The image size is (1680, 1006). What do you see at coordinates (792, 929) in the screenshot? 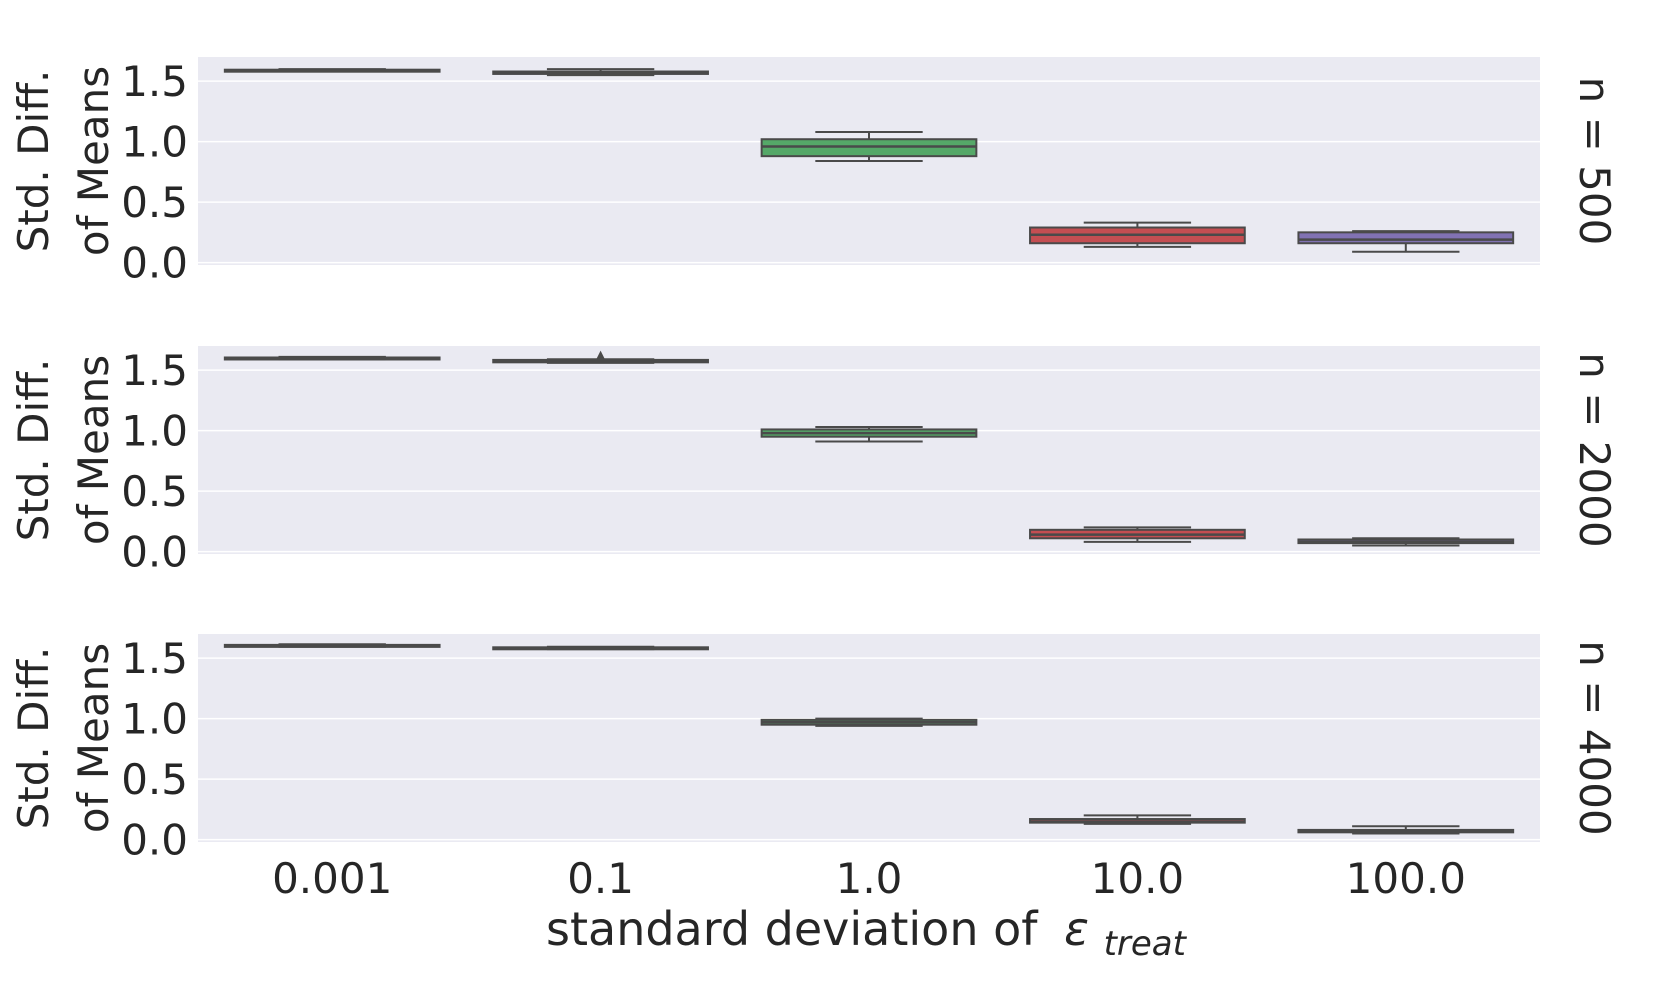
I see `x-axis-label-text: standard deviation of` at bounding box center [792, 929].